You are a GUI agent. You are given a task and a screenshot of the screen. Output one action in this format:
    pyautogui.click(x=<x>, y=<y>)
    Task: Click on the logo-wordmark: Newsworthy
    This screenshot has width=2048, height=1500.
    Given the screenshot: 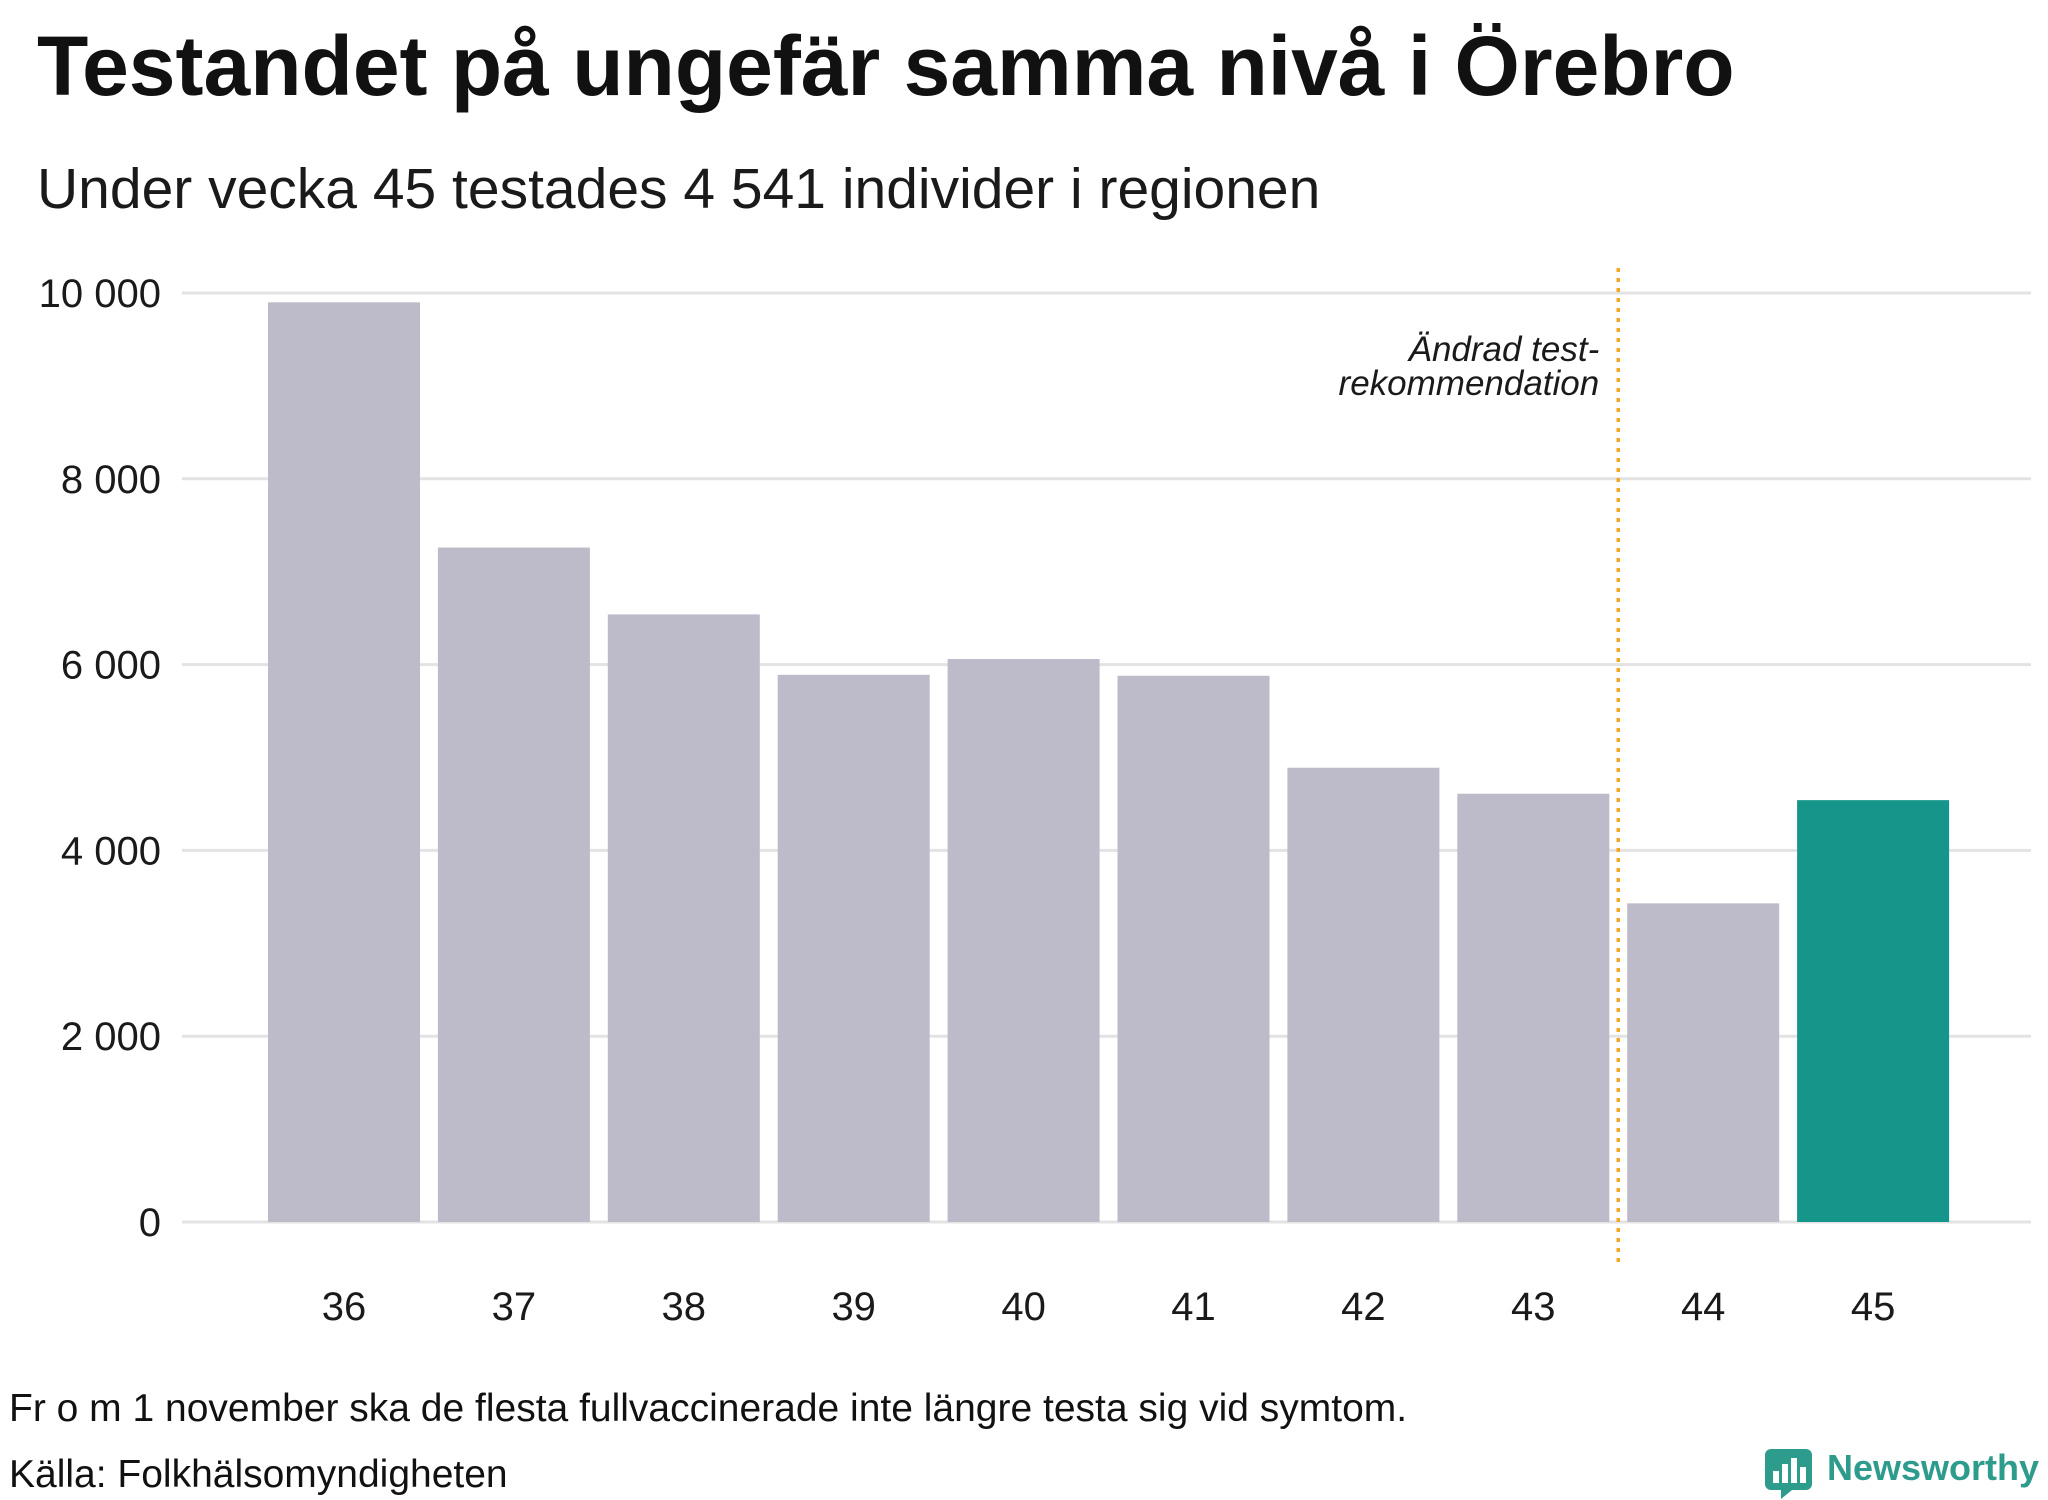 What is the action you would take?
    pyautogui.click(x=1933, y=1467)
    